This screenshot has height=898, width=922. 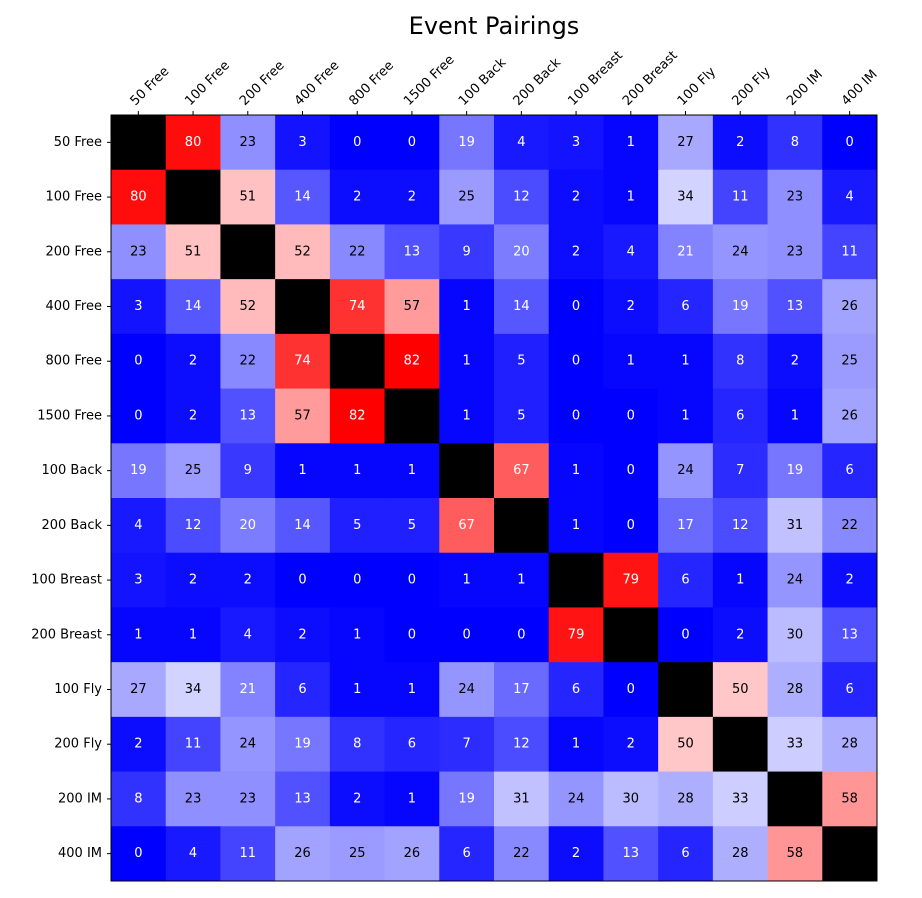 What do you see at coordinates (685, 251) in the screenshot?
I see `cell-value-label: 21` at bounding box center [685, 251].